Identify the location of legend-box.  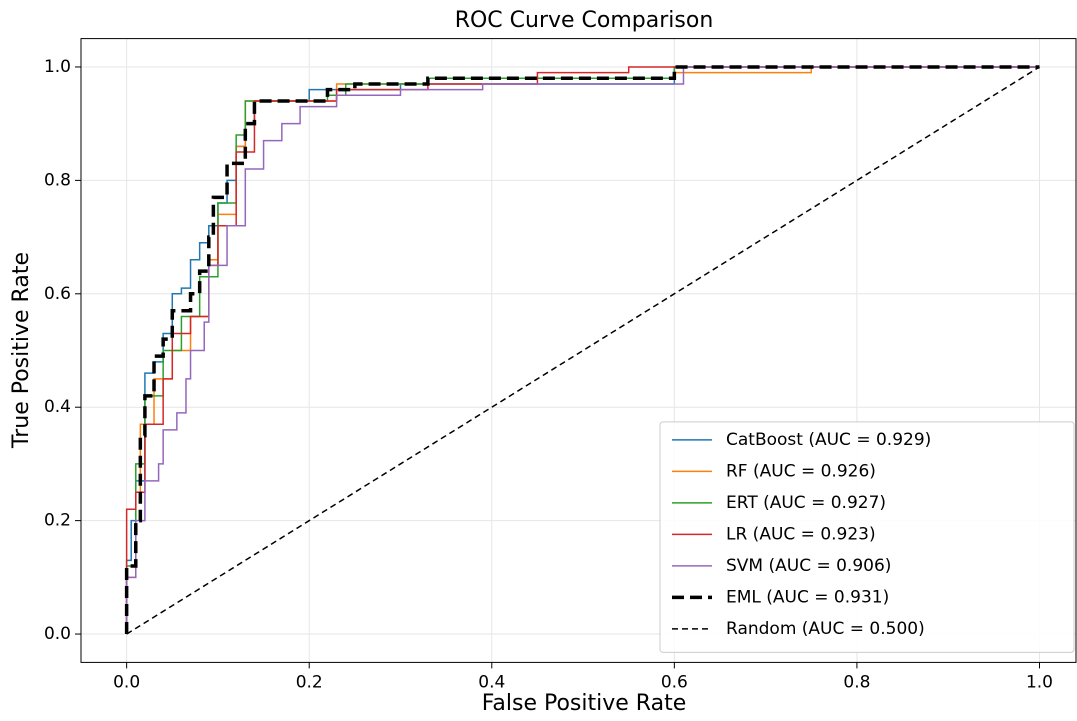
(867, 537).